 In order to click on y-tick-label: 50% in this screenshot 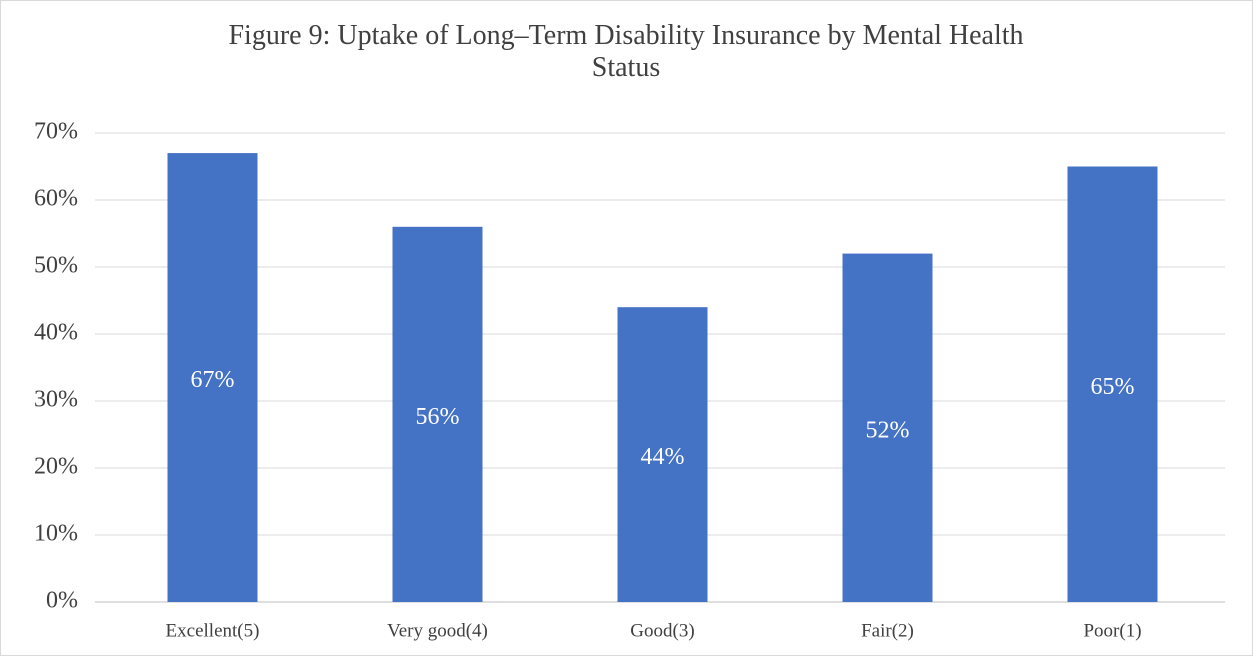, I will do `click(56, 266)`.